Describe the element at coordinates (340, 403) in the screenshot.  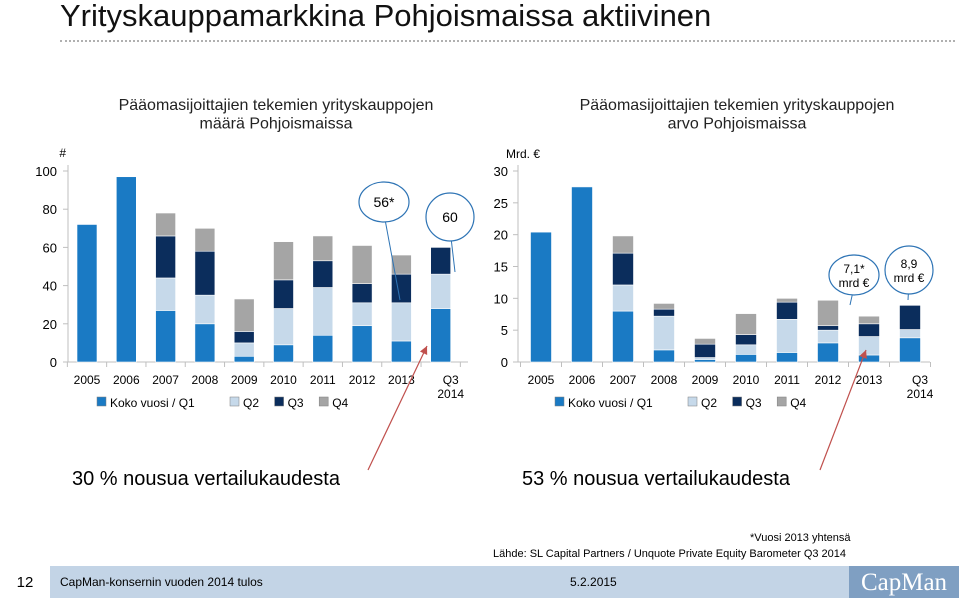
I see `count-legend-label-4: Q4` at that location.